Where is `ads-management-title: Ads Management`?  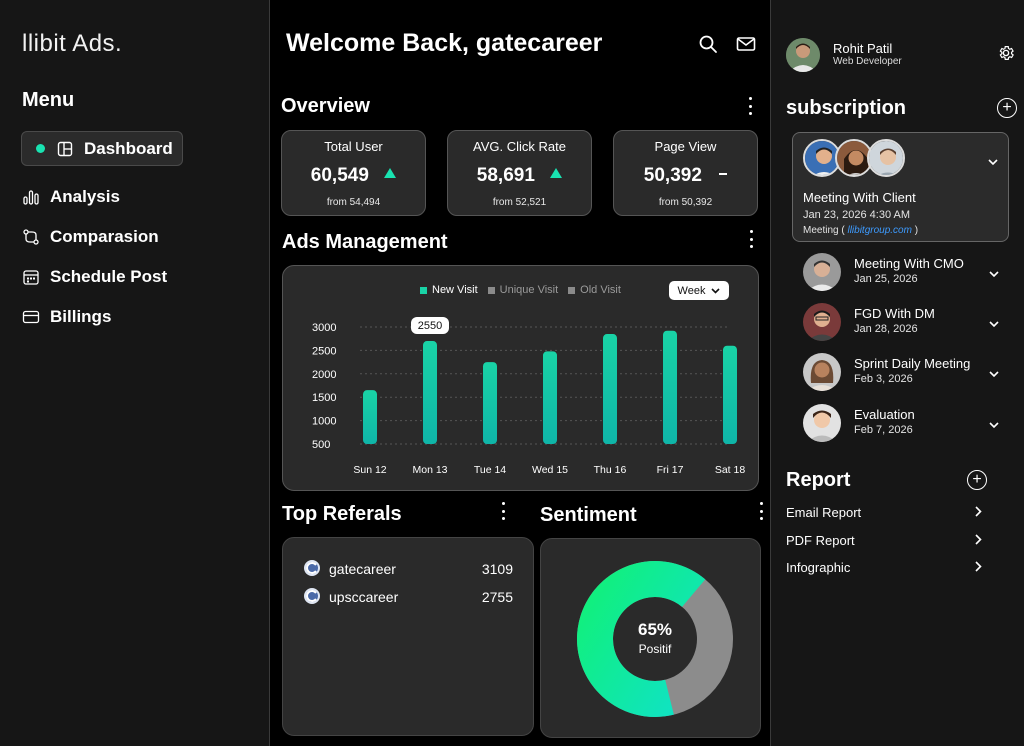 ads-management-title: Ads Management is located at coordinates (365, 242).